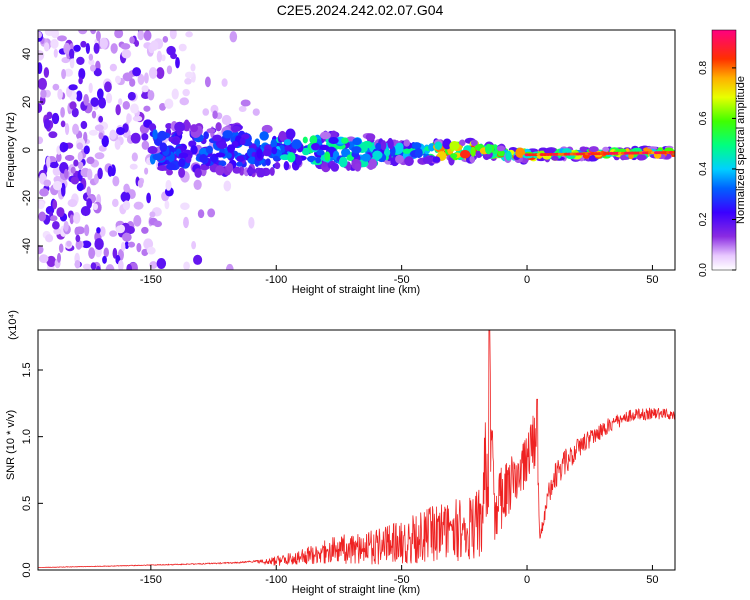  I want to click on spectrogram-x-tick-label-3: 0, so click(527, 280).